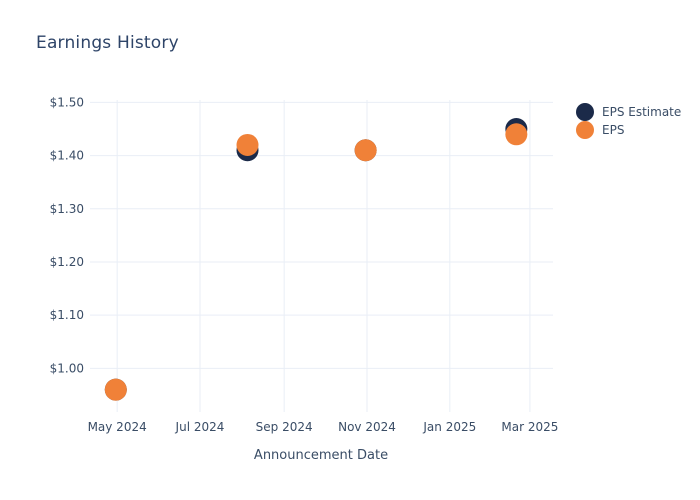  Describe the element at coordinates (67, 209) in the screenshot. I see `y-tick-label: $1.30` at that location.